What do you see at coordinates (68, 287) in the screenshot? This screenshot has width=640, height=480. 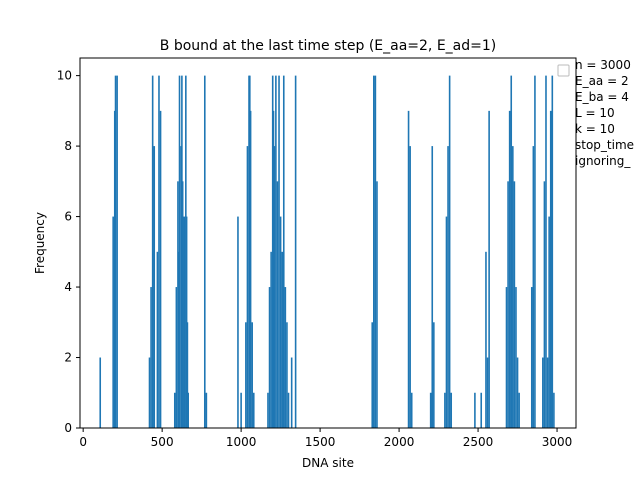 I see `y-tick-label: 4` at bounding box center [68, 287].